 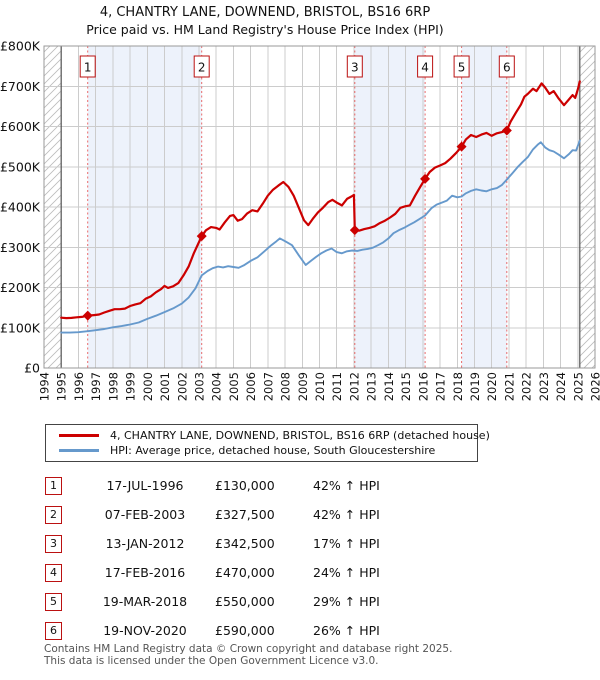 What do you see at coordinates (53, 485) in the screenshot?
I see `row-badge: 1` at bounding box center [53, 485].